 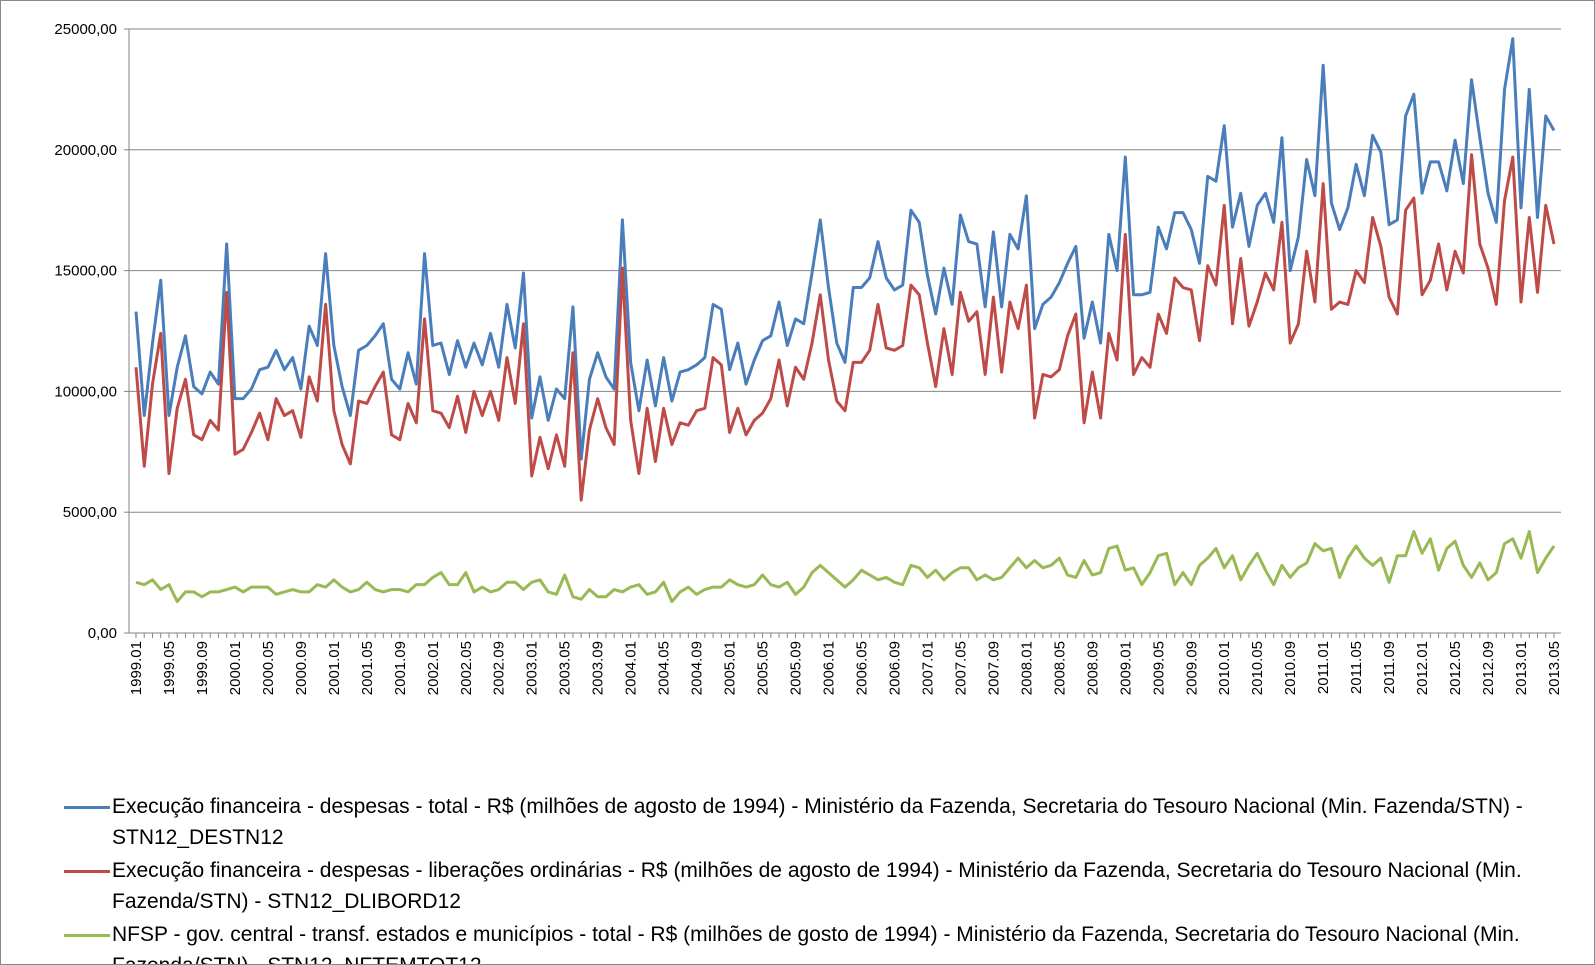 I want to click on x-tick-label: 2008.01, so click(x=1026, y=668).